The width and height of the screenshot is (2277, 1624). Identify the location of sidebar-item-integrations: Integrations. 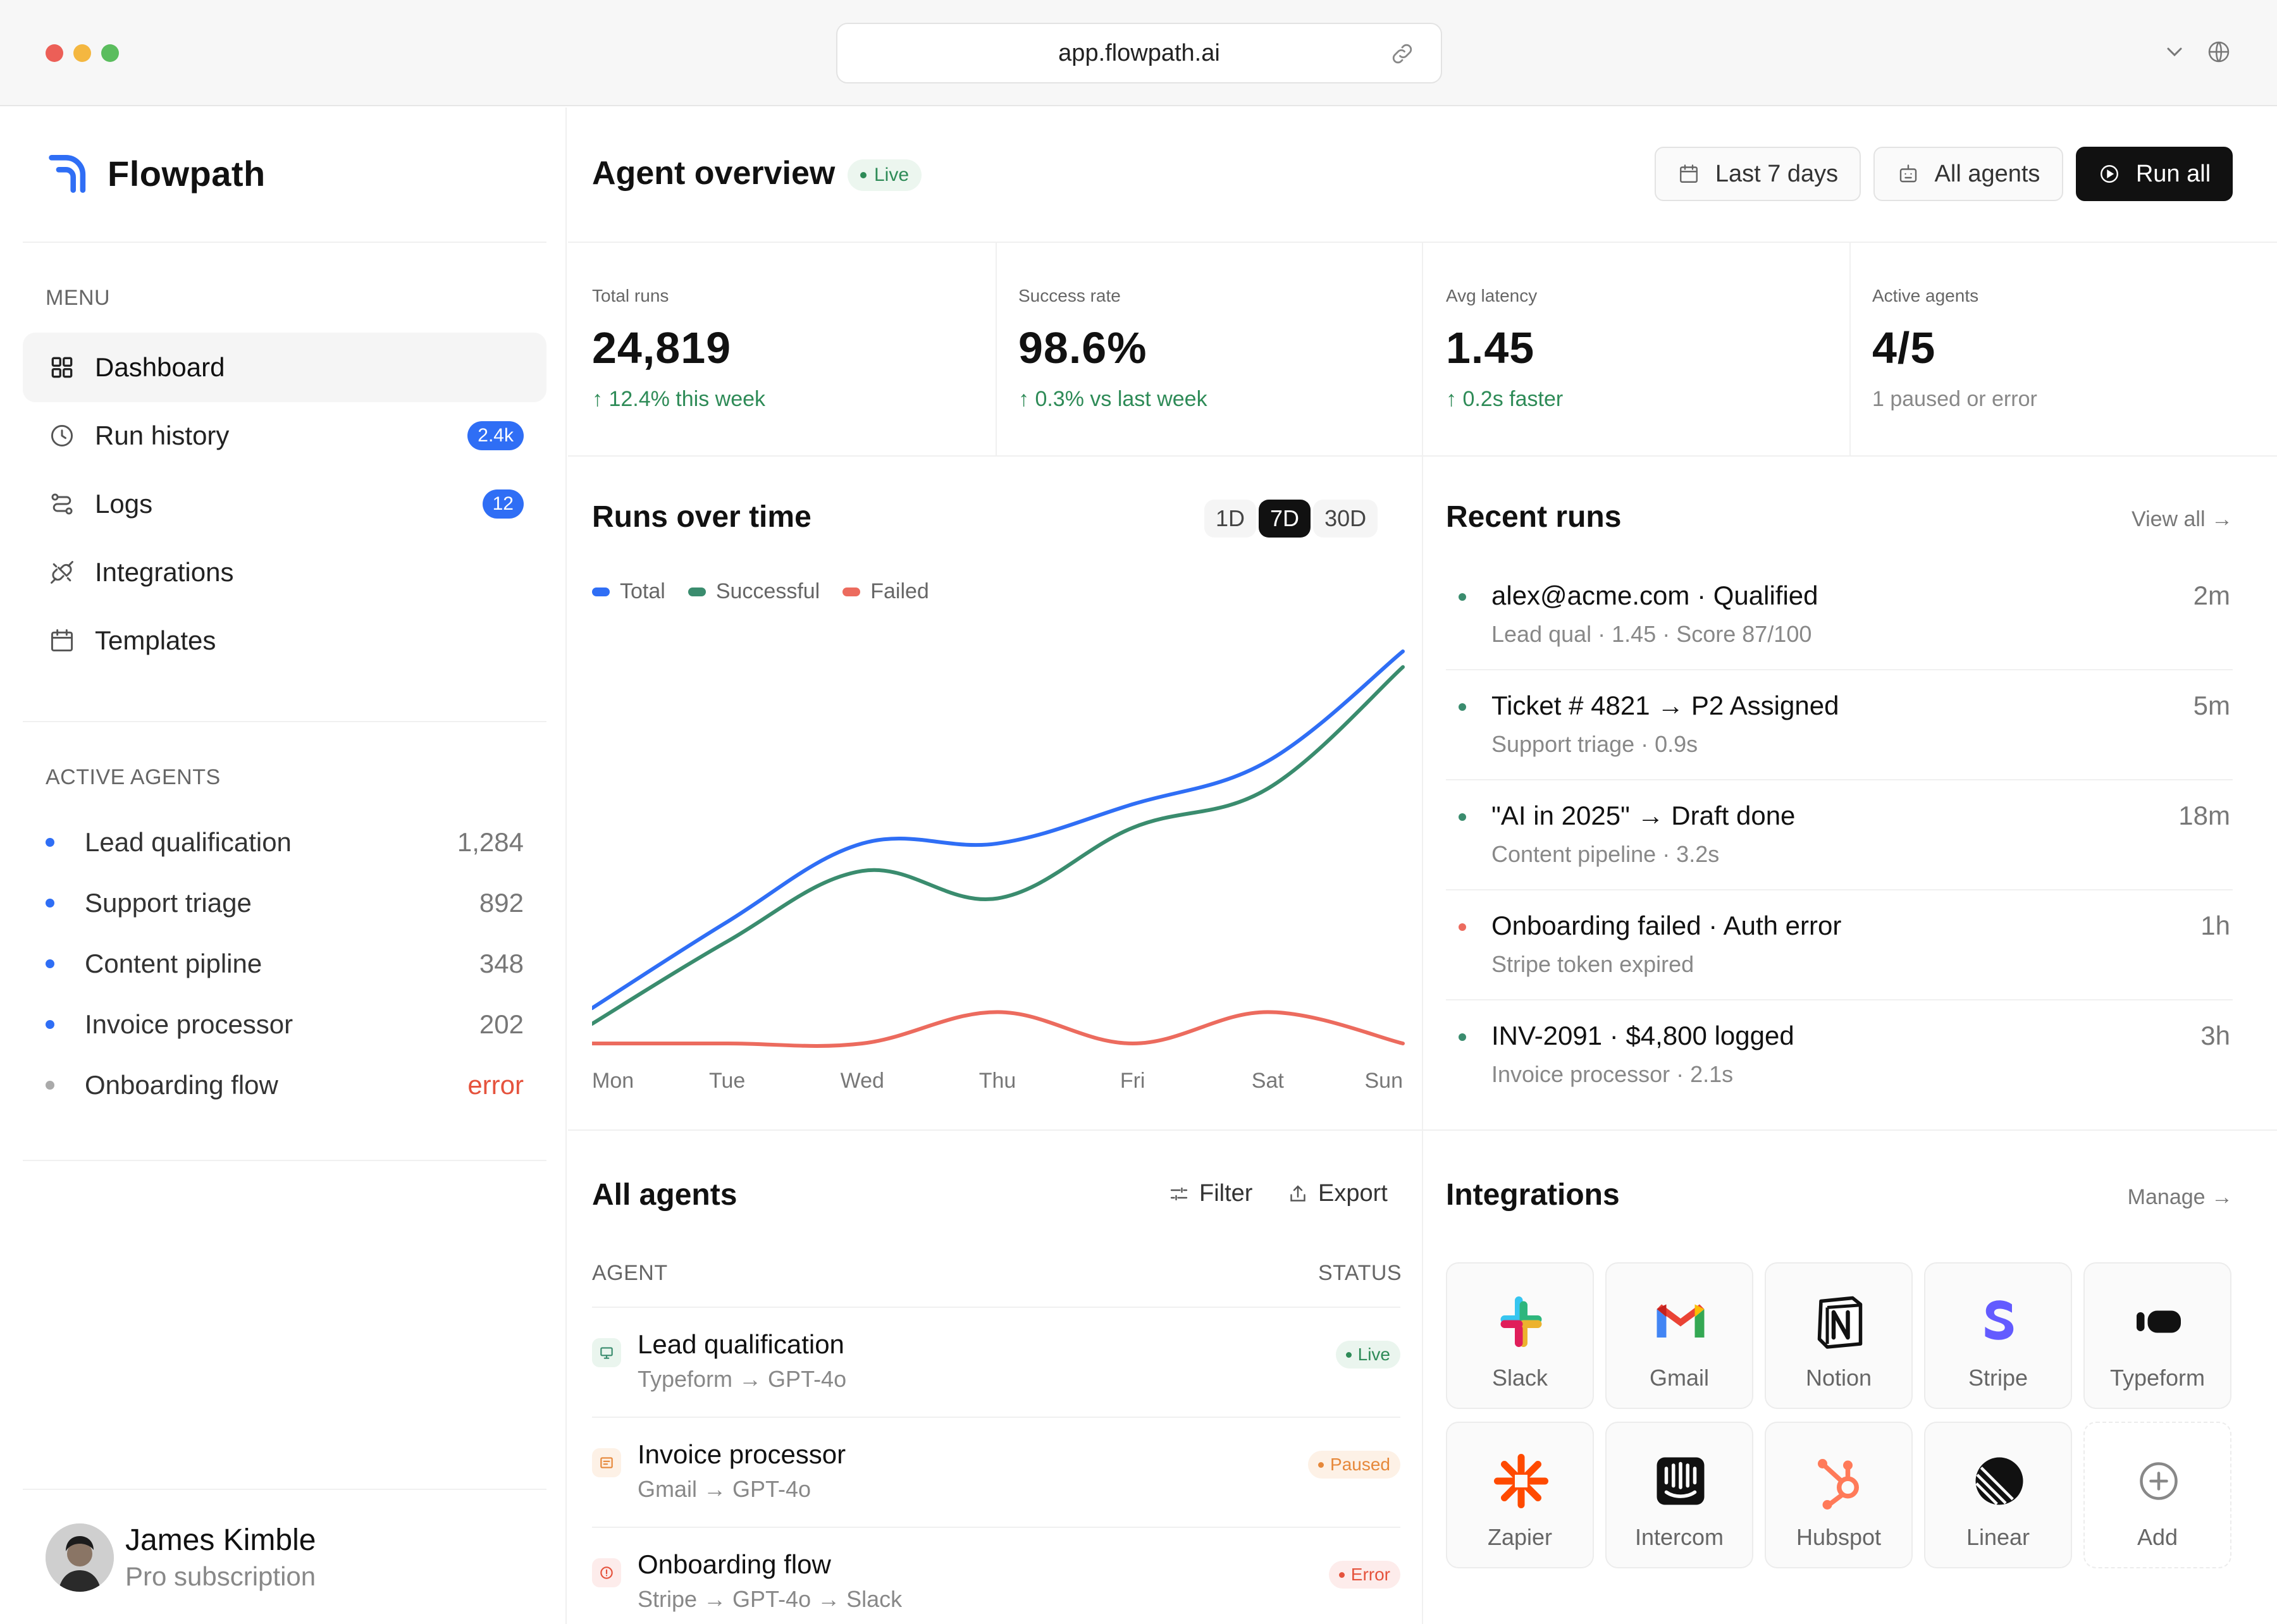
(284, 572).